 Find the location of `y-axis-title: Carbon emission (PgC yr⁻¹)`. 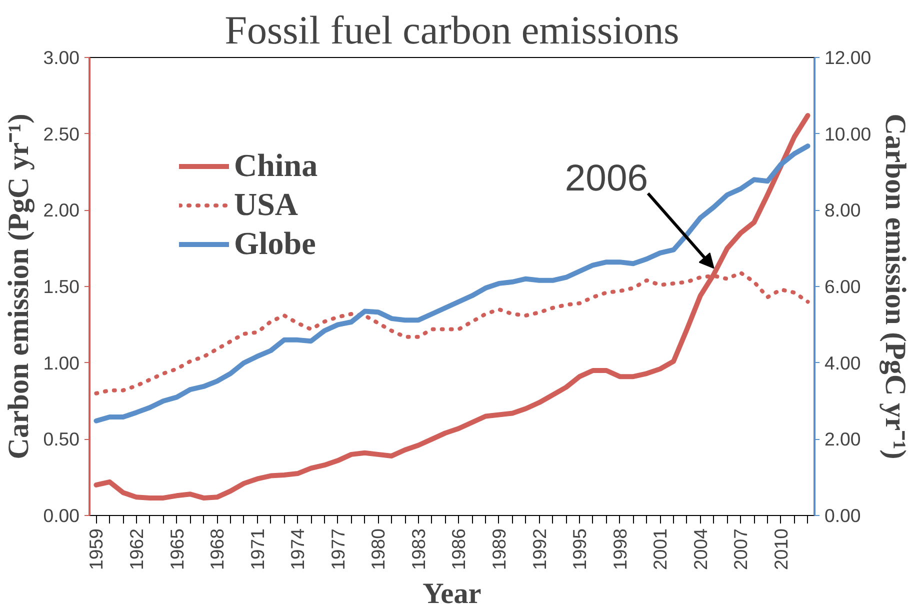

y-axis-title: Carbon emission (PgC yr⁻¹) is located at coordinates (19, 287).